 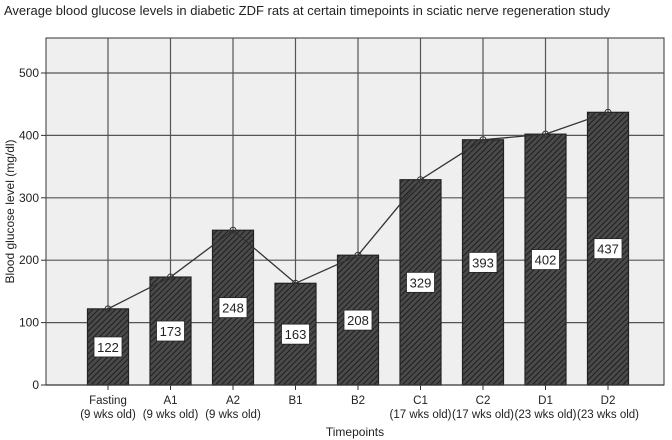 What do you see at coordinates (29, 198) in the screenshot?
I see `y-tick-label: 300` at bounding box center [29, 198].